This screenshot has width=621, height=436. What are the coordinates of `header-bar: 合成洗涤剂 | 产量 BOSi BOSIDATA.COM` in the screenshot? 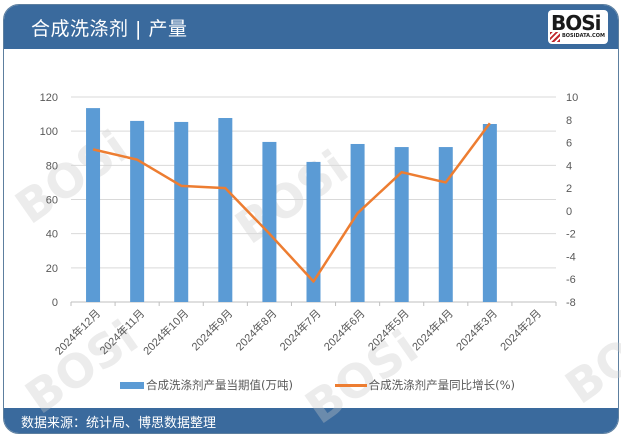 It's located at (311, 27).